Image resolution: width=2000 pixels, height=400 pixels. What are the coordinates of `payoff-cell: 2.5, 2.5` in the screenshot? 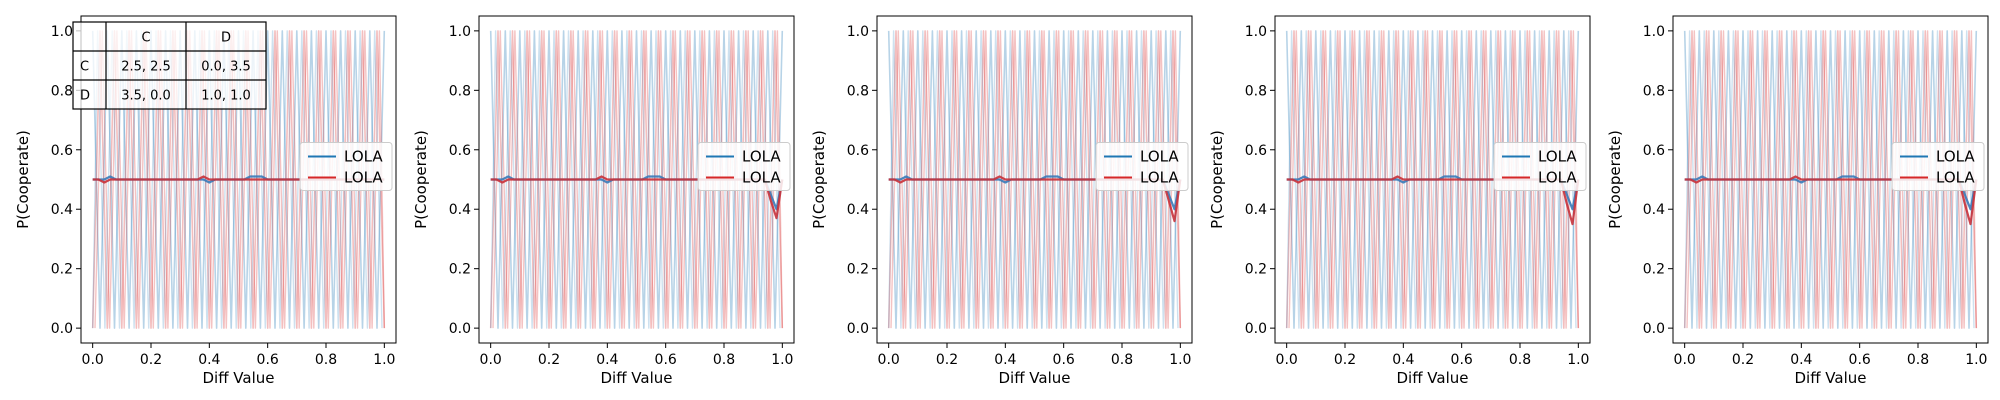 It's located at (146, 67).